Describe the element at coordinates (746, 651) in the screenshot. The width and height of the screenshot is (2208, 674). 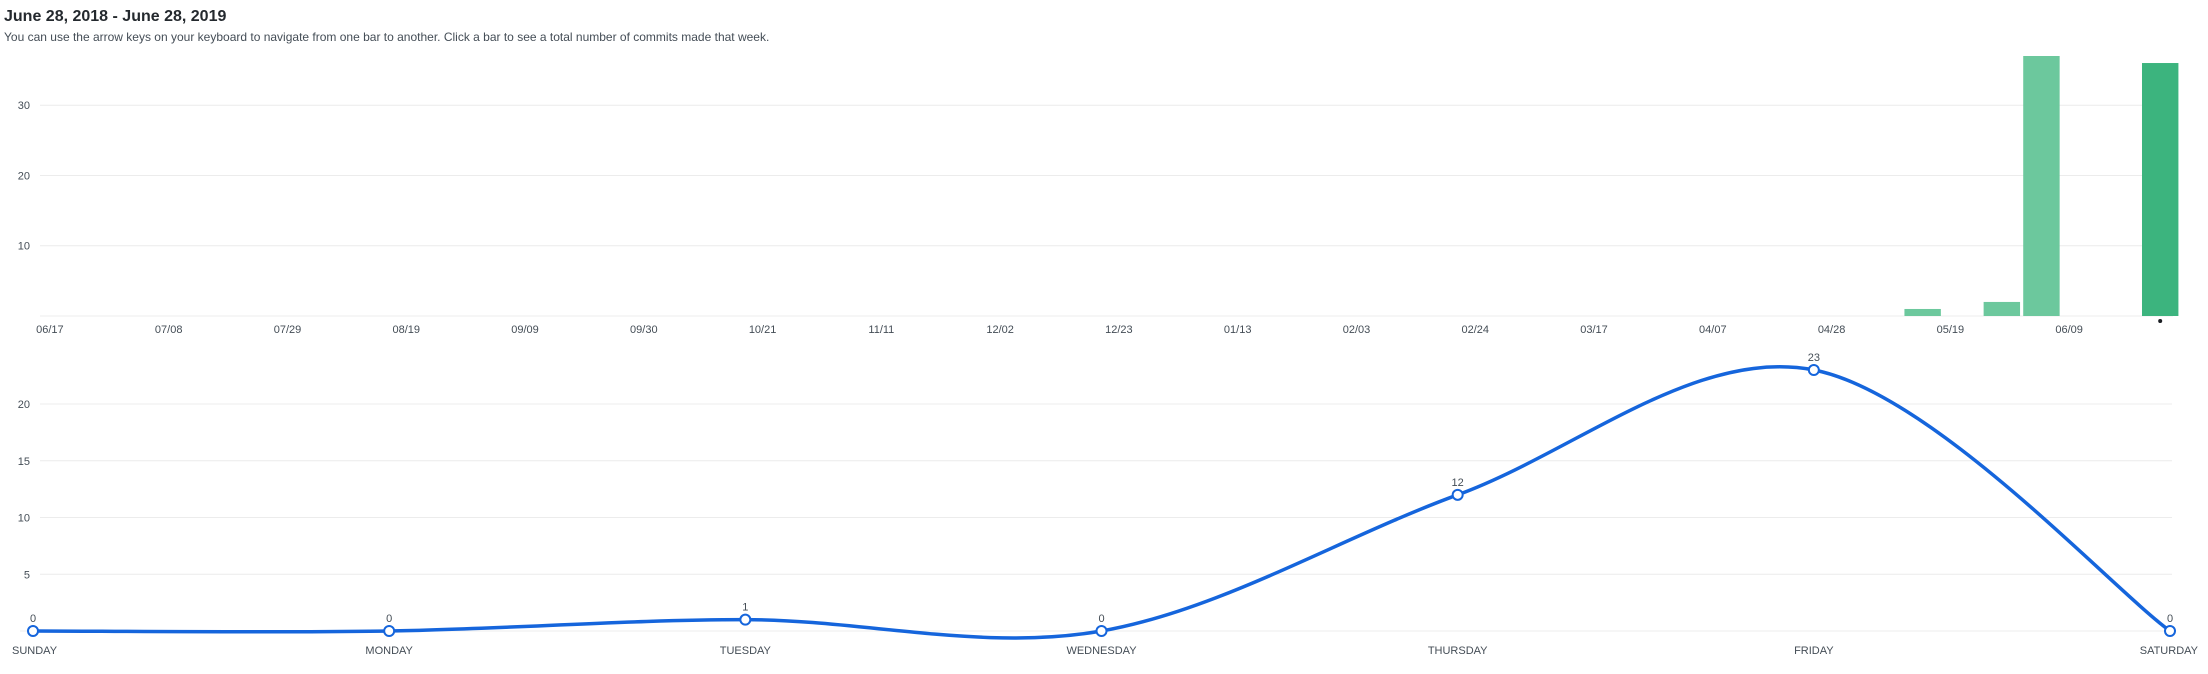
I see `day-x-tick-label: TUESDAY` at that location.